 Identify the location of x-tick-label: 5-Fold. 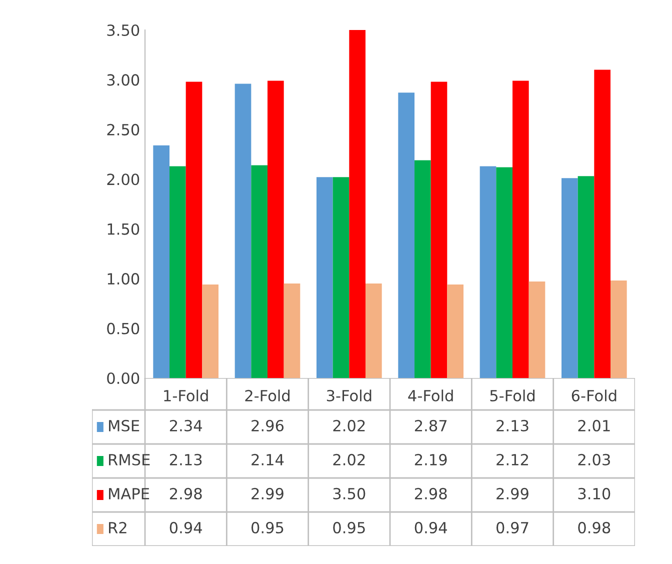
(512, 396).